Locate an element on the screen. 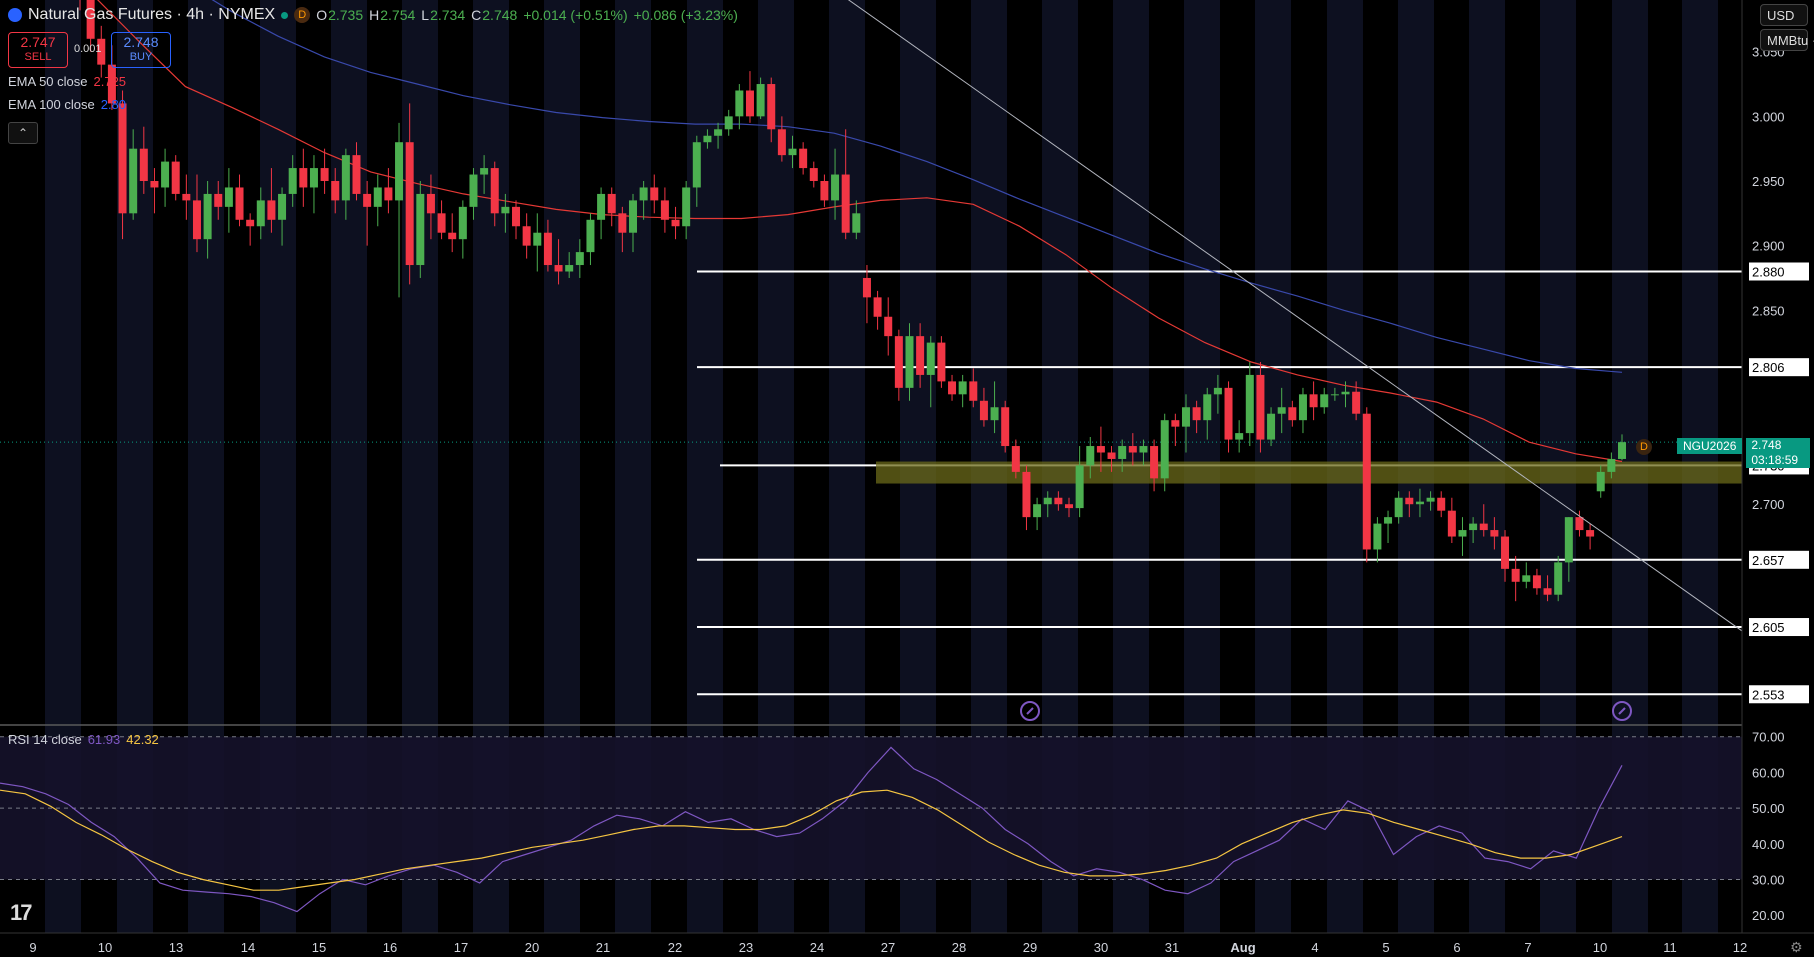 Image resolution: width=1814 pixels, height=957 pixels. collapse-legend-button: ⌃ is located at coordinates (23, 133).